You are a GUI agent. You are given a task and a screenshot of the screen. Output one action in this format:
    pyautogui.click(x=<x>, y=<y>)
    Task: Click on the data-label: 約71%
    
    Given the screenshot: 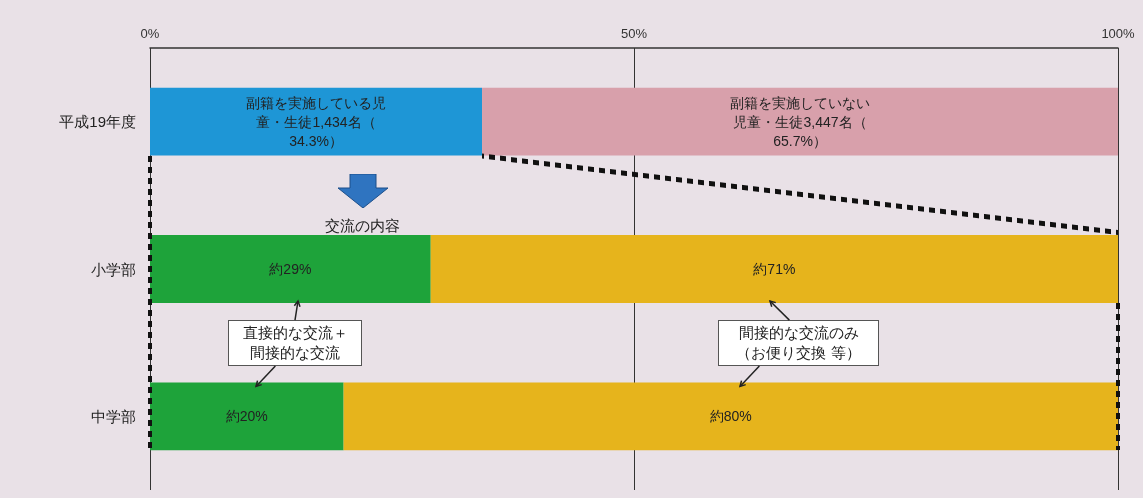 What is the action you would take?
    pyautogui.click(x=774, y=269)
    